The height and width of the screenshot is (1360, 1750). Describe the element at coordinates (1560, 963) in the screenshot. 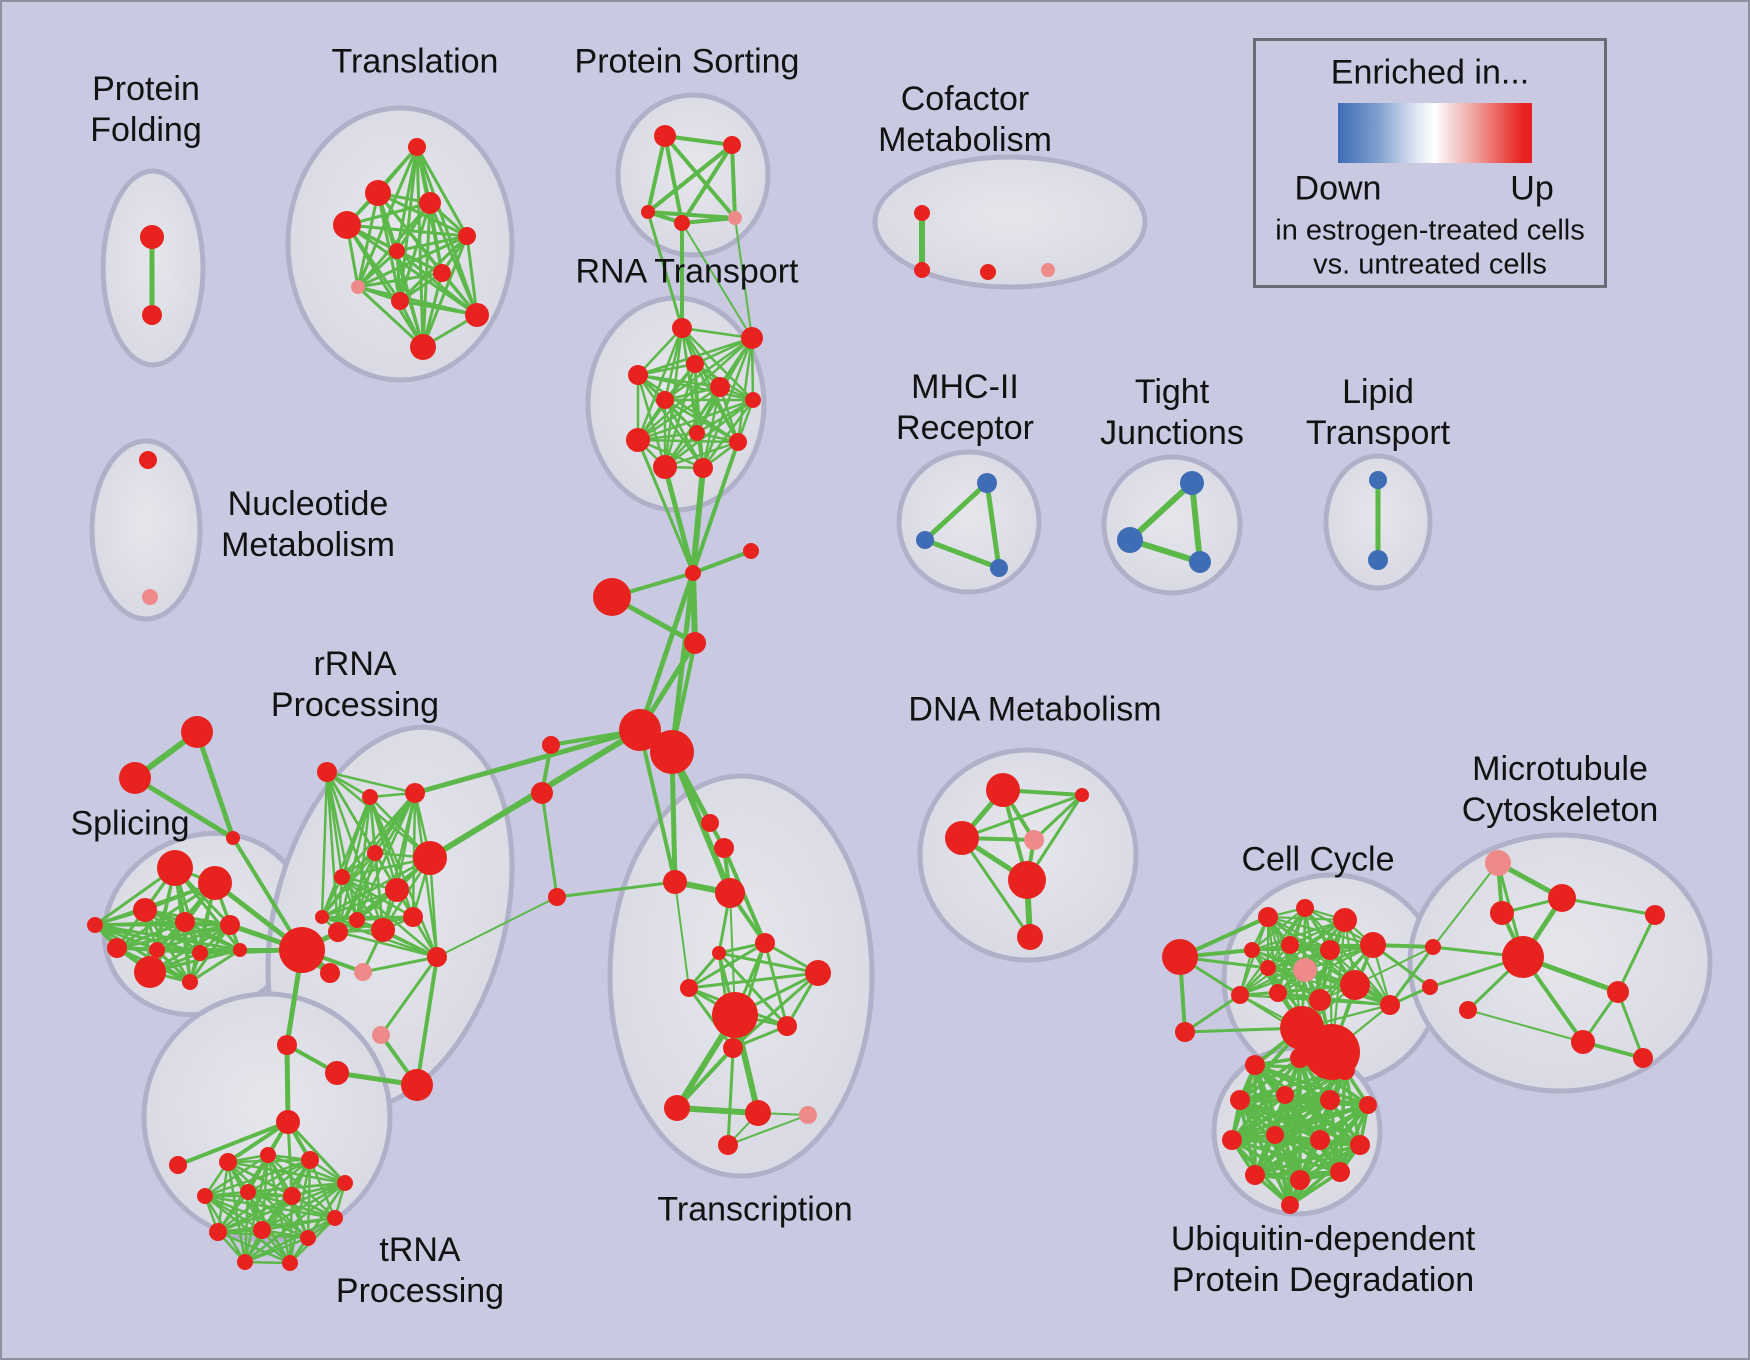

I see `cluster-ellipse-microtubule-cytoskeleton` at that location.